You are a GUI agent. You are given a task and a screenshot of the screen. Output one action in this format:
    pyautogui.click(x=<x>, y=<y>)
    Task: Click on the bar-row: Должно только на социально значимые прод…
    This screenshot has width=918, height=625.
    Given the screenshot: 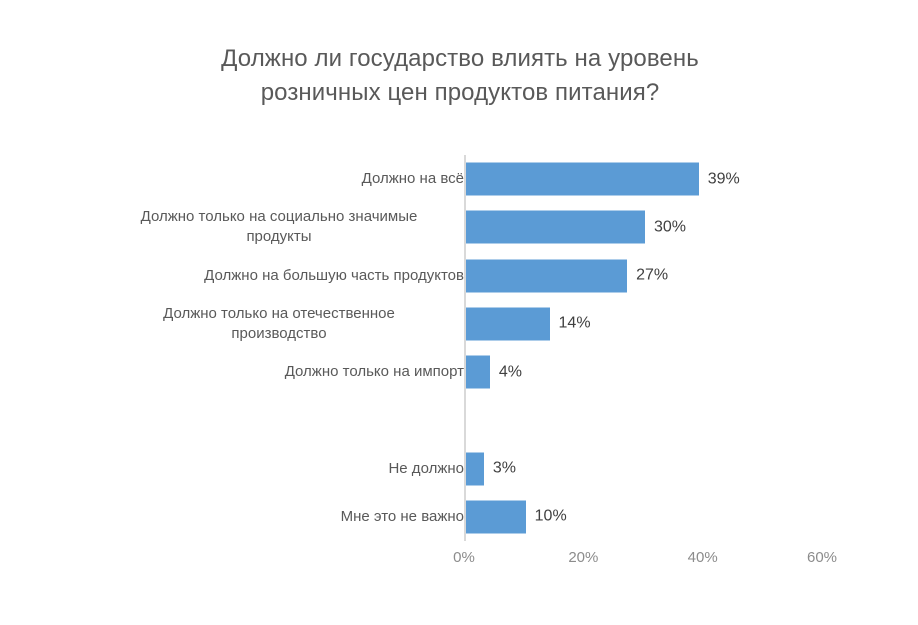 What is the action you would take?
    pyautogui.click(x=459, y=227)
    